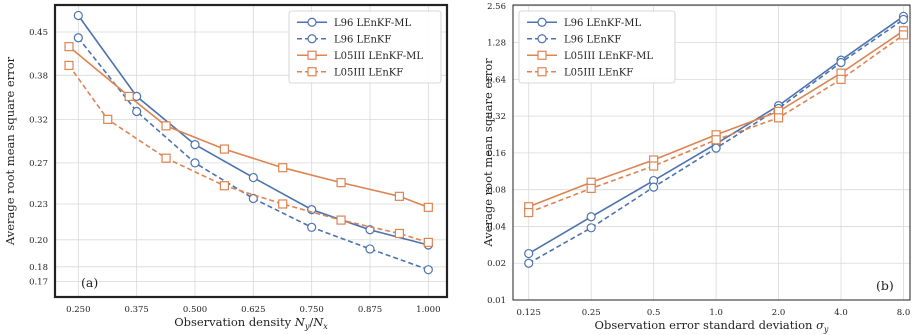 This screenshot has height=335, width=915. I want to click on y-tick-label: 0.01, so click(496, 301).